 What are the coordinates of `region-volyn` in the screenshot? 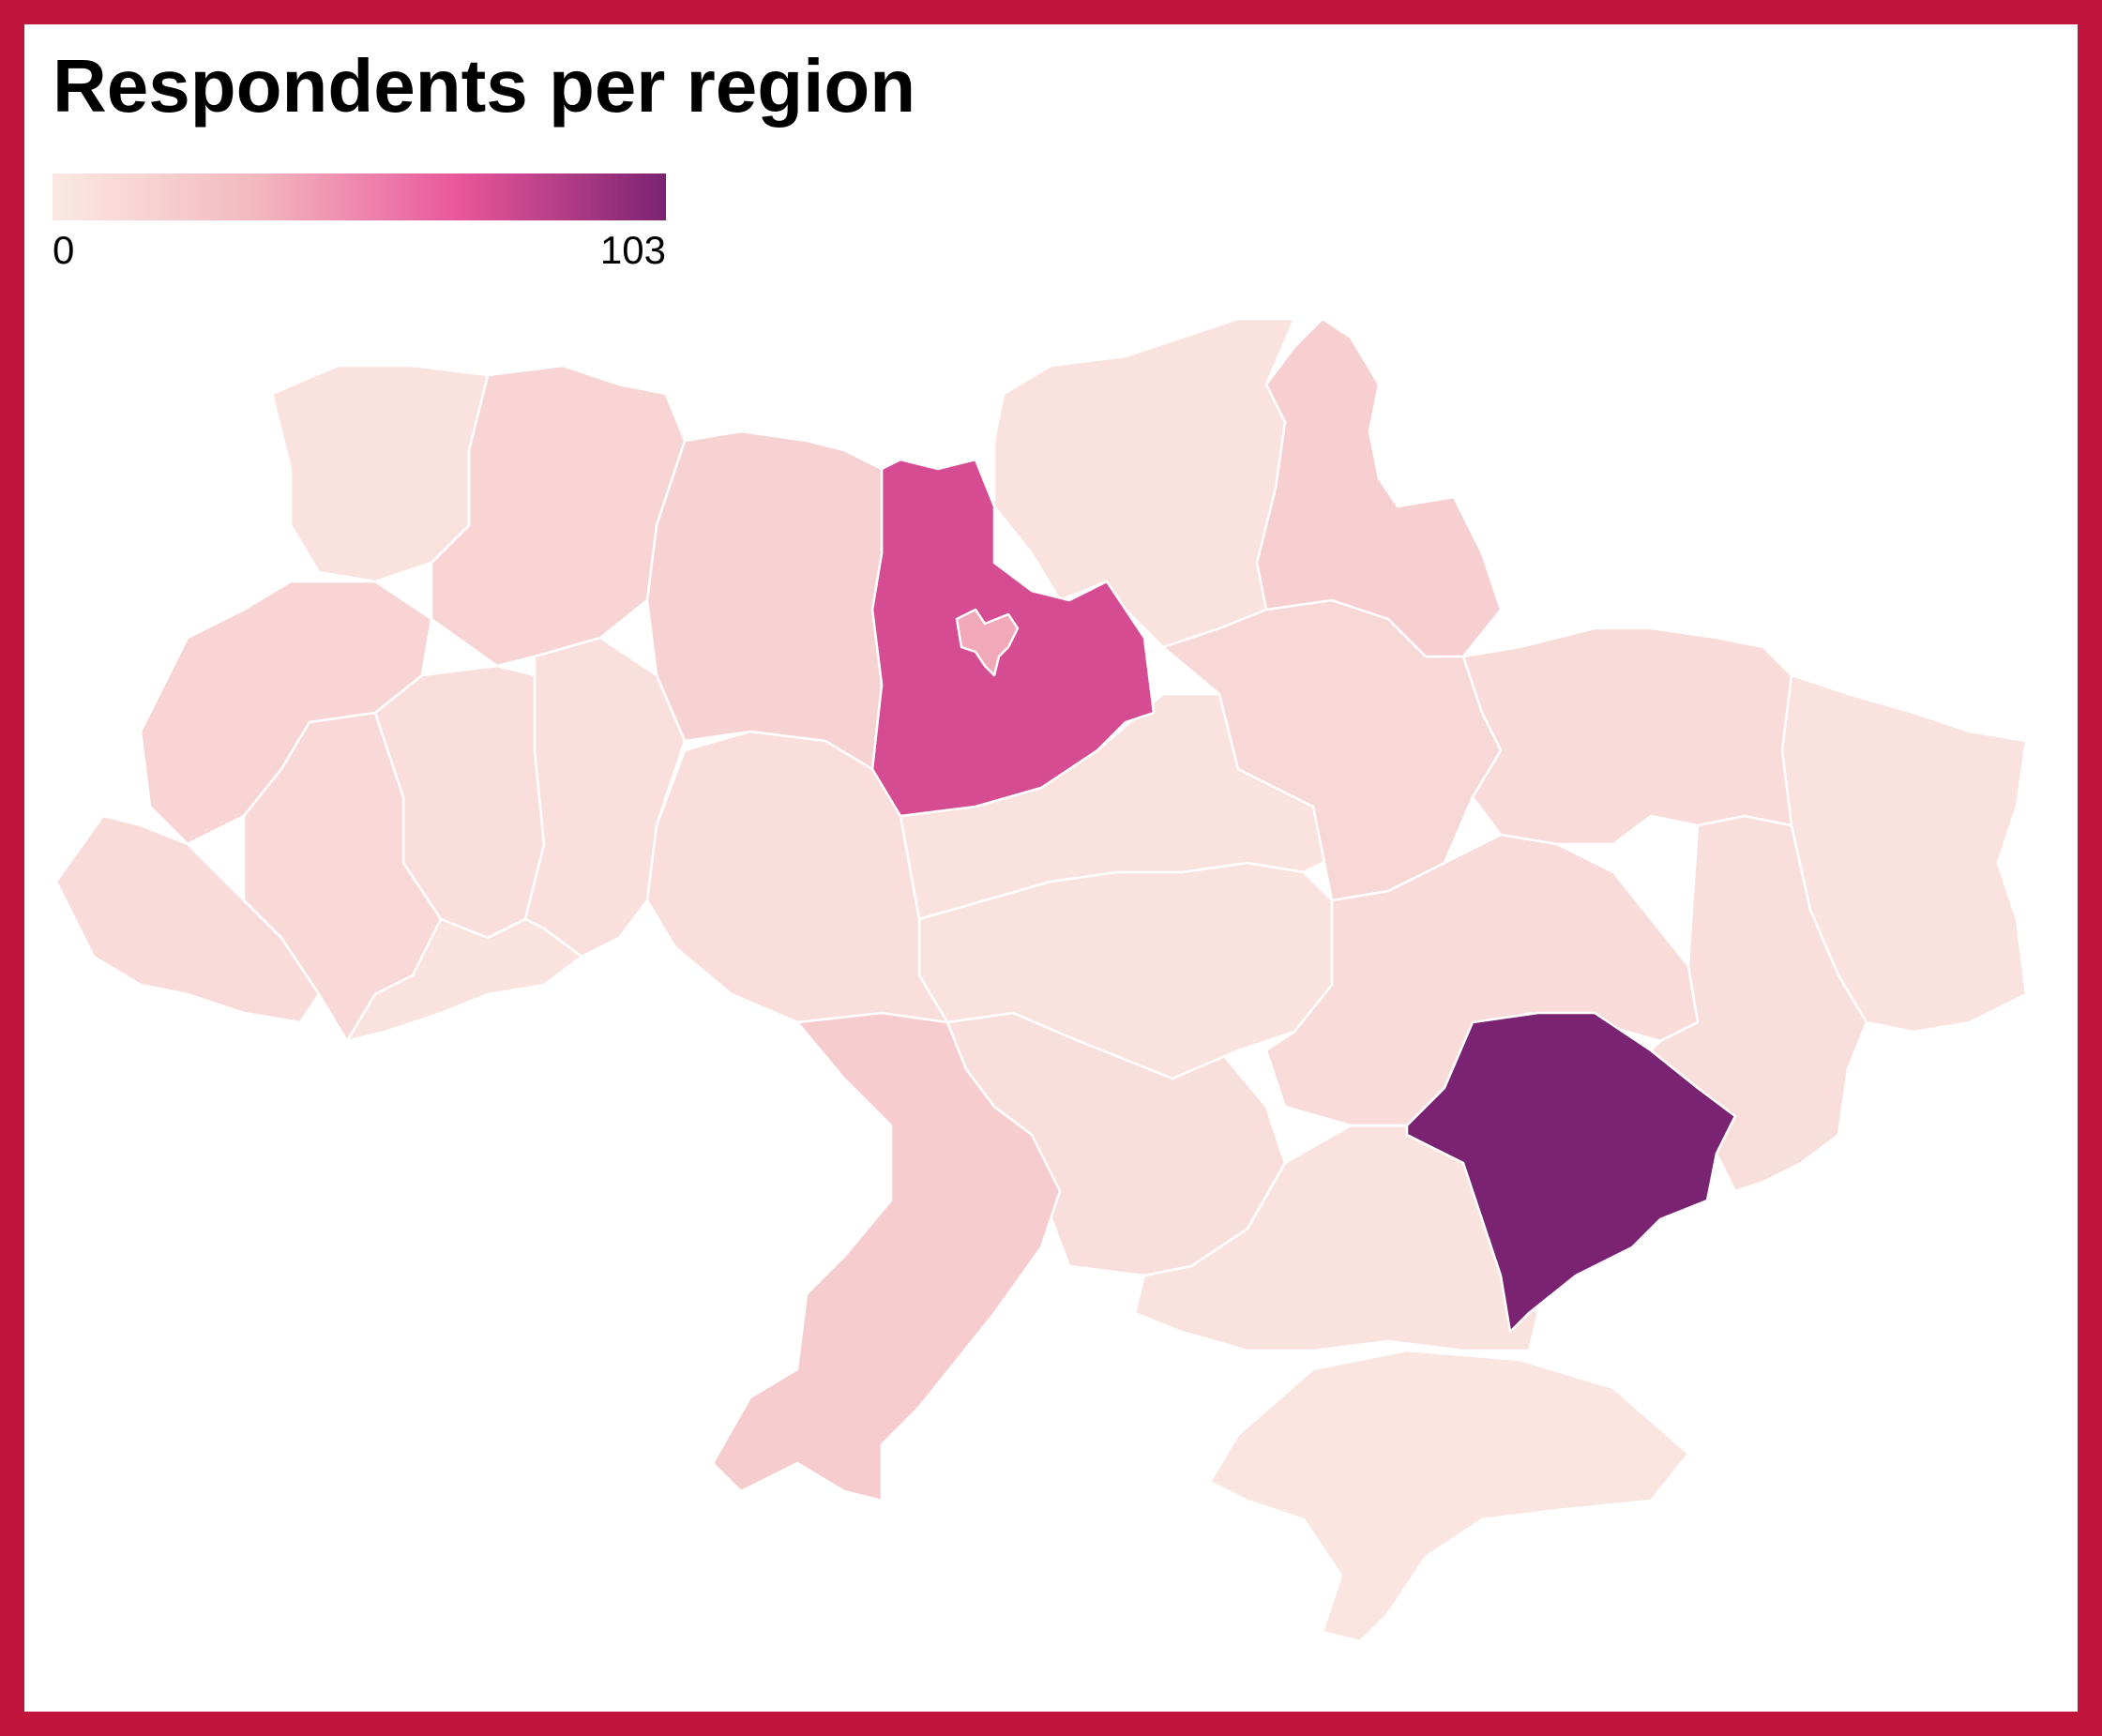 It's located at (380, 473).